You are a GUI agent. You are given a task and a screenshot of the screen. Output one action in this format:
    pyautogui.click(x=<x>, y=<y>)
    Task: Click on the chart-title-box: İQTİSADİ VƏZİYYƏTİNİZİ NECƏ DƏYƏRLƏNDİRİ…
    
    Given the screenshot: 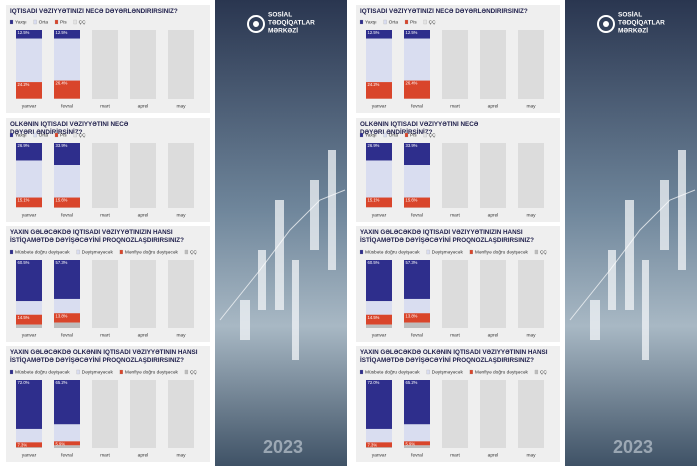 What is the action you would take?
    pyautogui.click(x=94, y=11)
    